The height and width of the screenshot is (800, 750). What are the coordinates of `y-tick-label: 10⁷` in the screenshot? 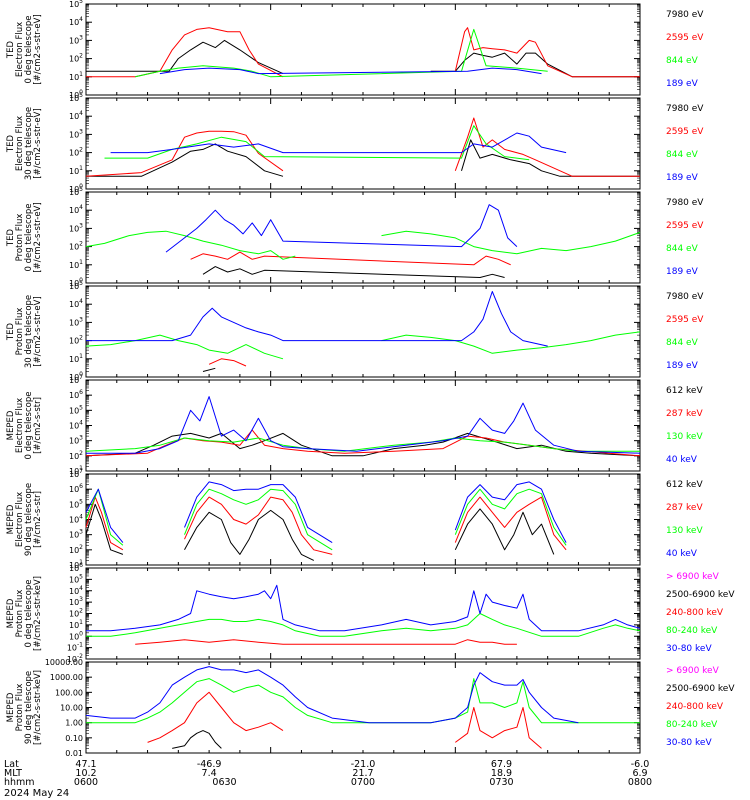 It's located at (76, 379).